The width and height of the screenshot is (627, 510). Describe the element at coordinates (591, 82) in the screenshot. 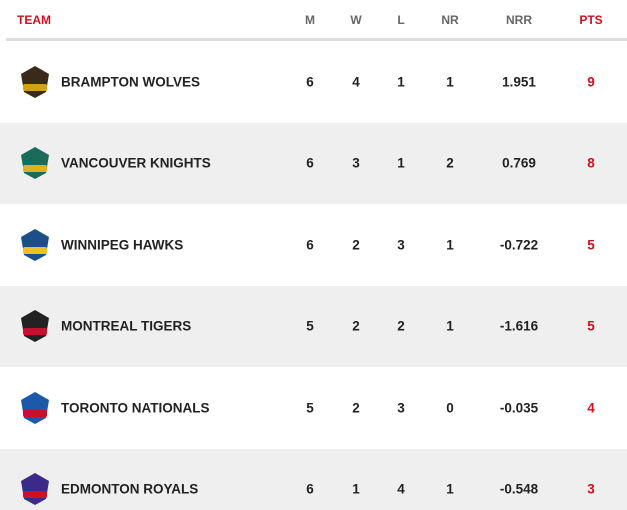

I see `stat-cell: 9` at that location.